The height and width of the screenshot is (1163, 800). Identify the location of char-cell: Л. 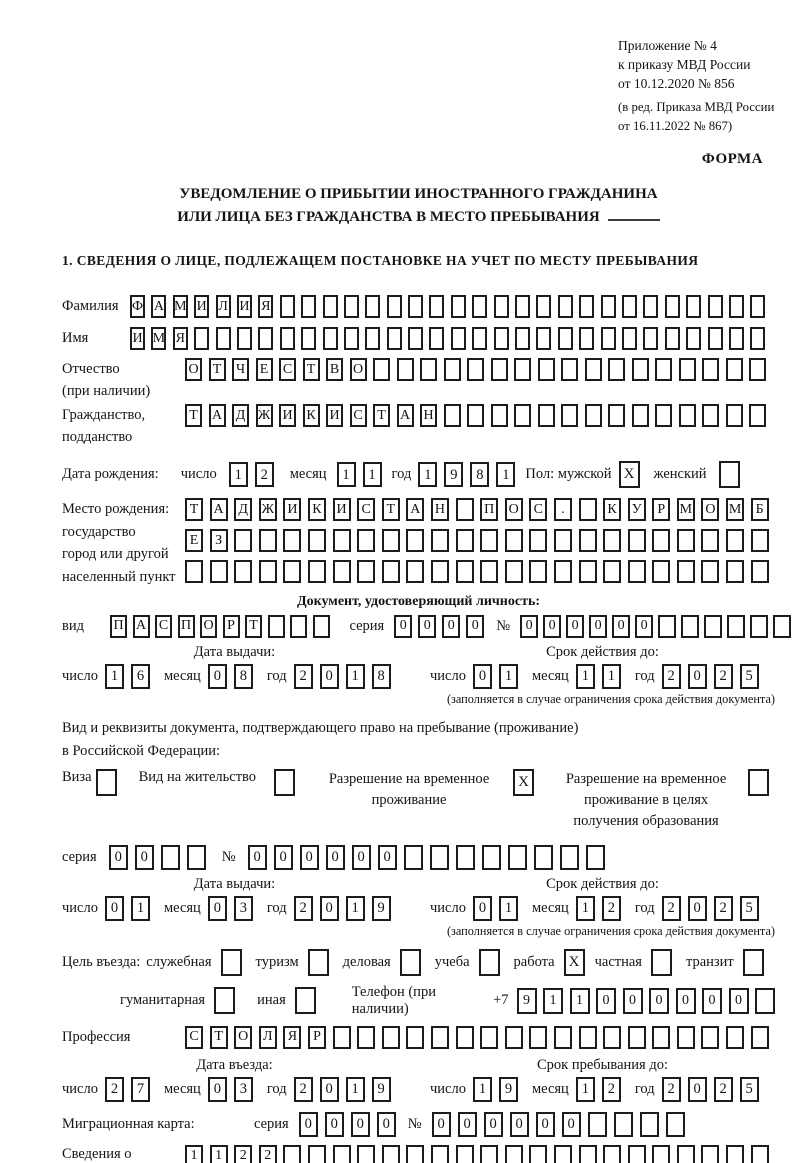
(267, 1037).